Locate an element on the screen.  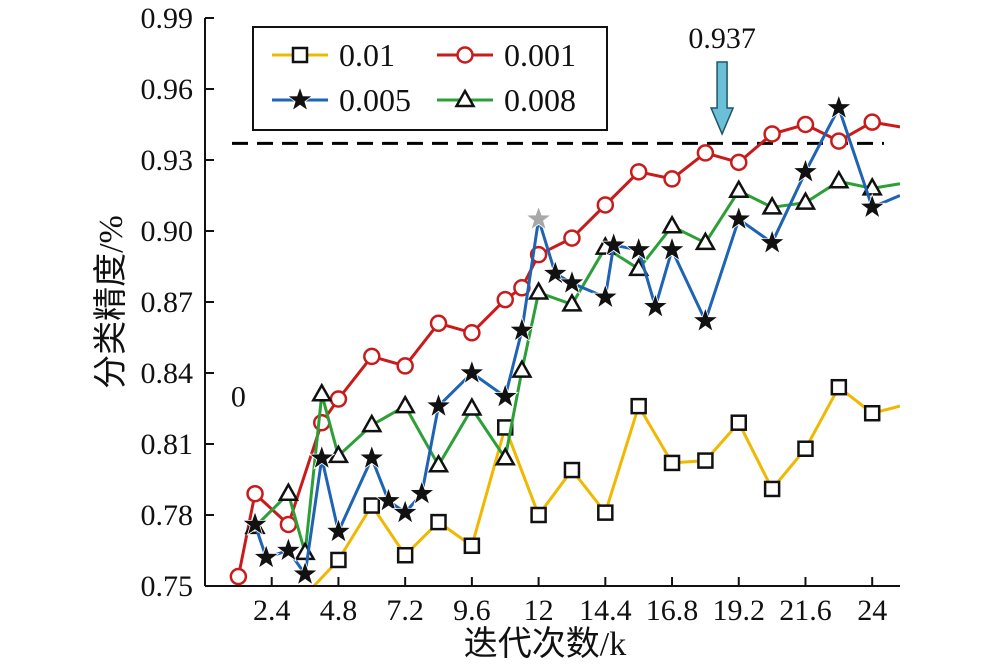
x-tick-label: 24 is located at coordinates (872, 610).